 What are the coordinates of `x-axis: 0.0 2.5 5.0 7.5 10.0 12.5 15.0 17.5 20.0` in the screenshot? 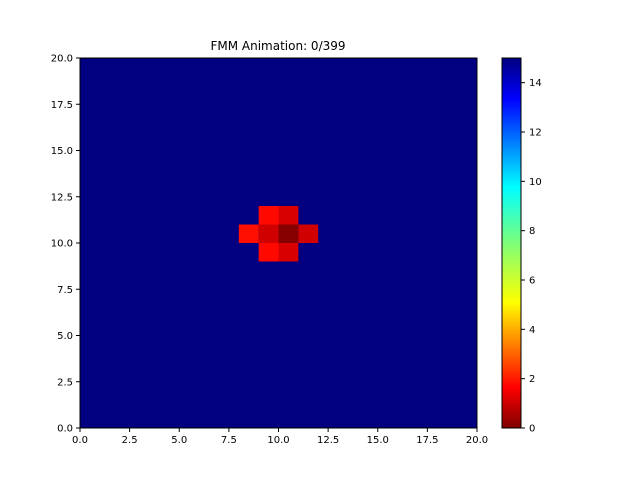 It's located at (280, 437).